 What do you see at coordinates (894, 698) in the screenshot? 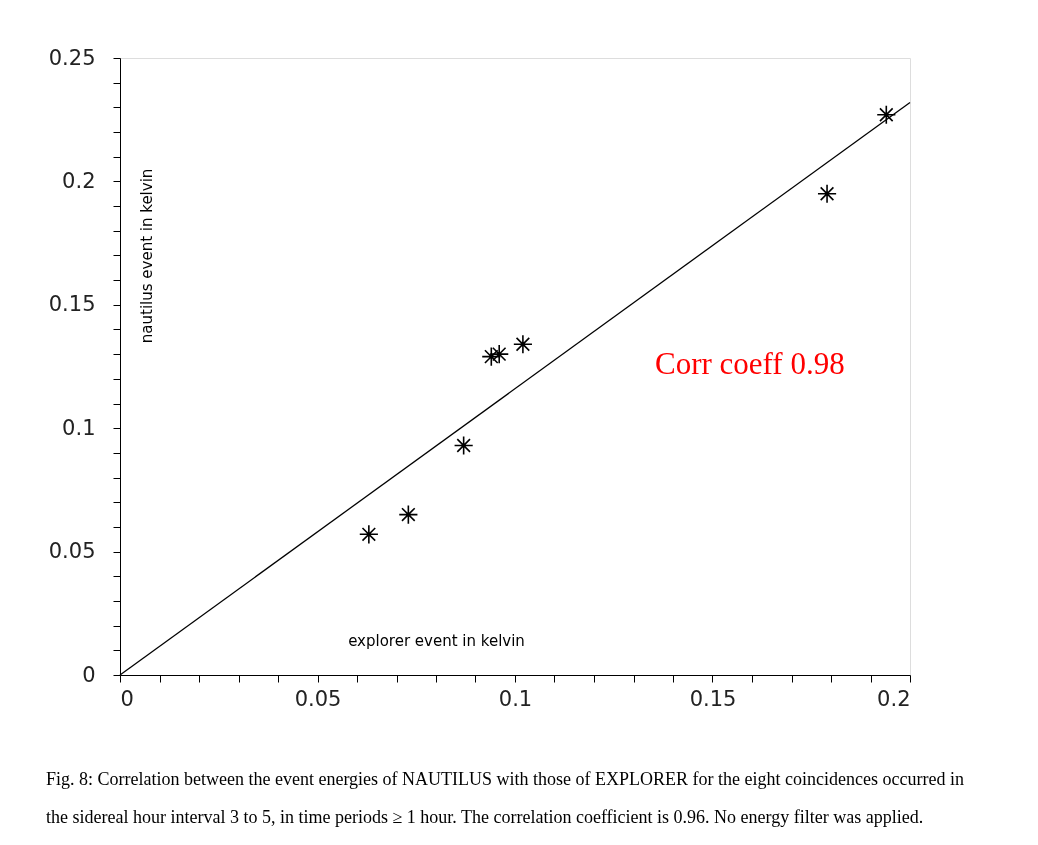
I see `x-tick-label: 0.2` at bounding box center [894, 698].